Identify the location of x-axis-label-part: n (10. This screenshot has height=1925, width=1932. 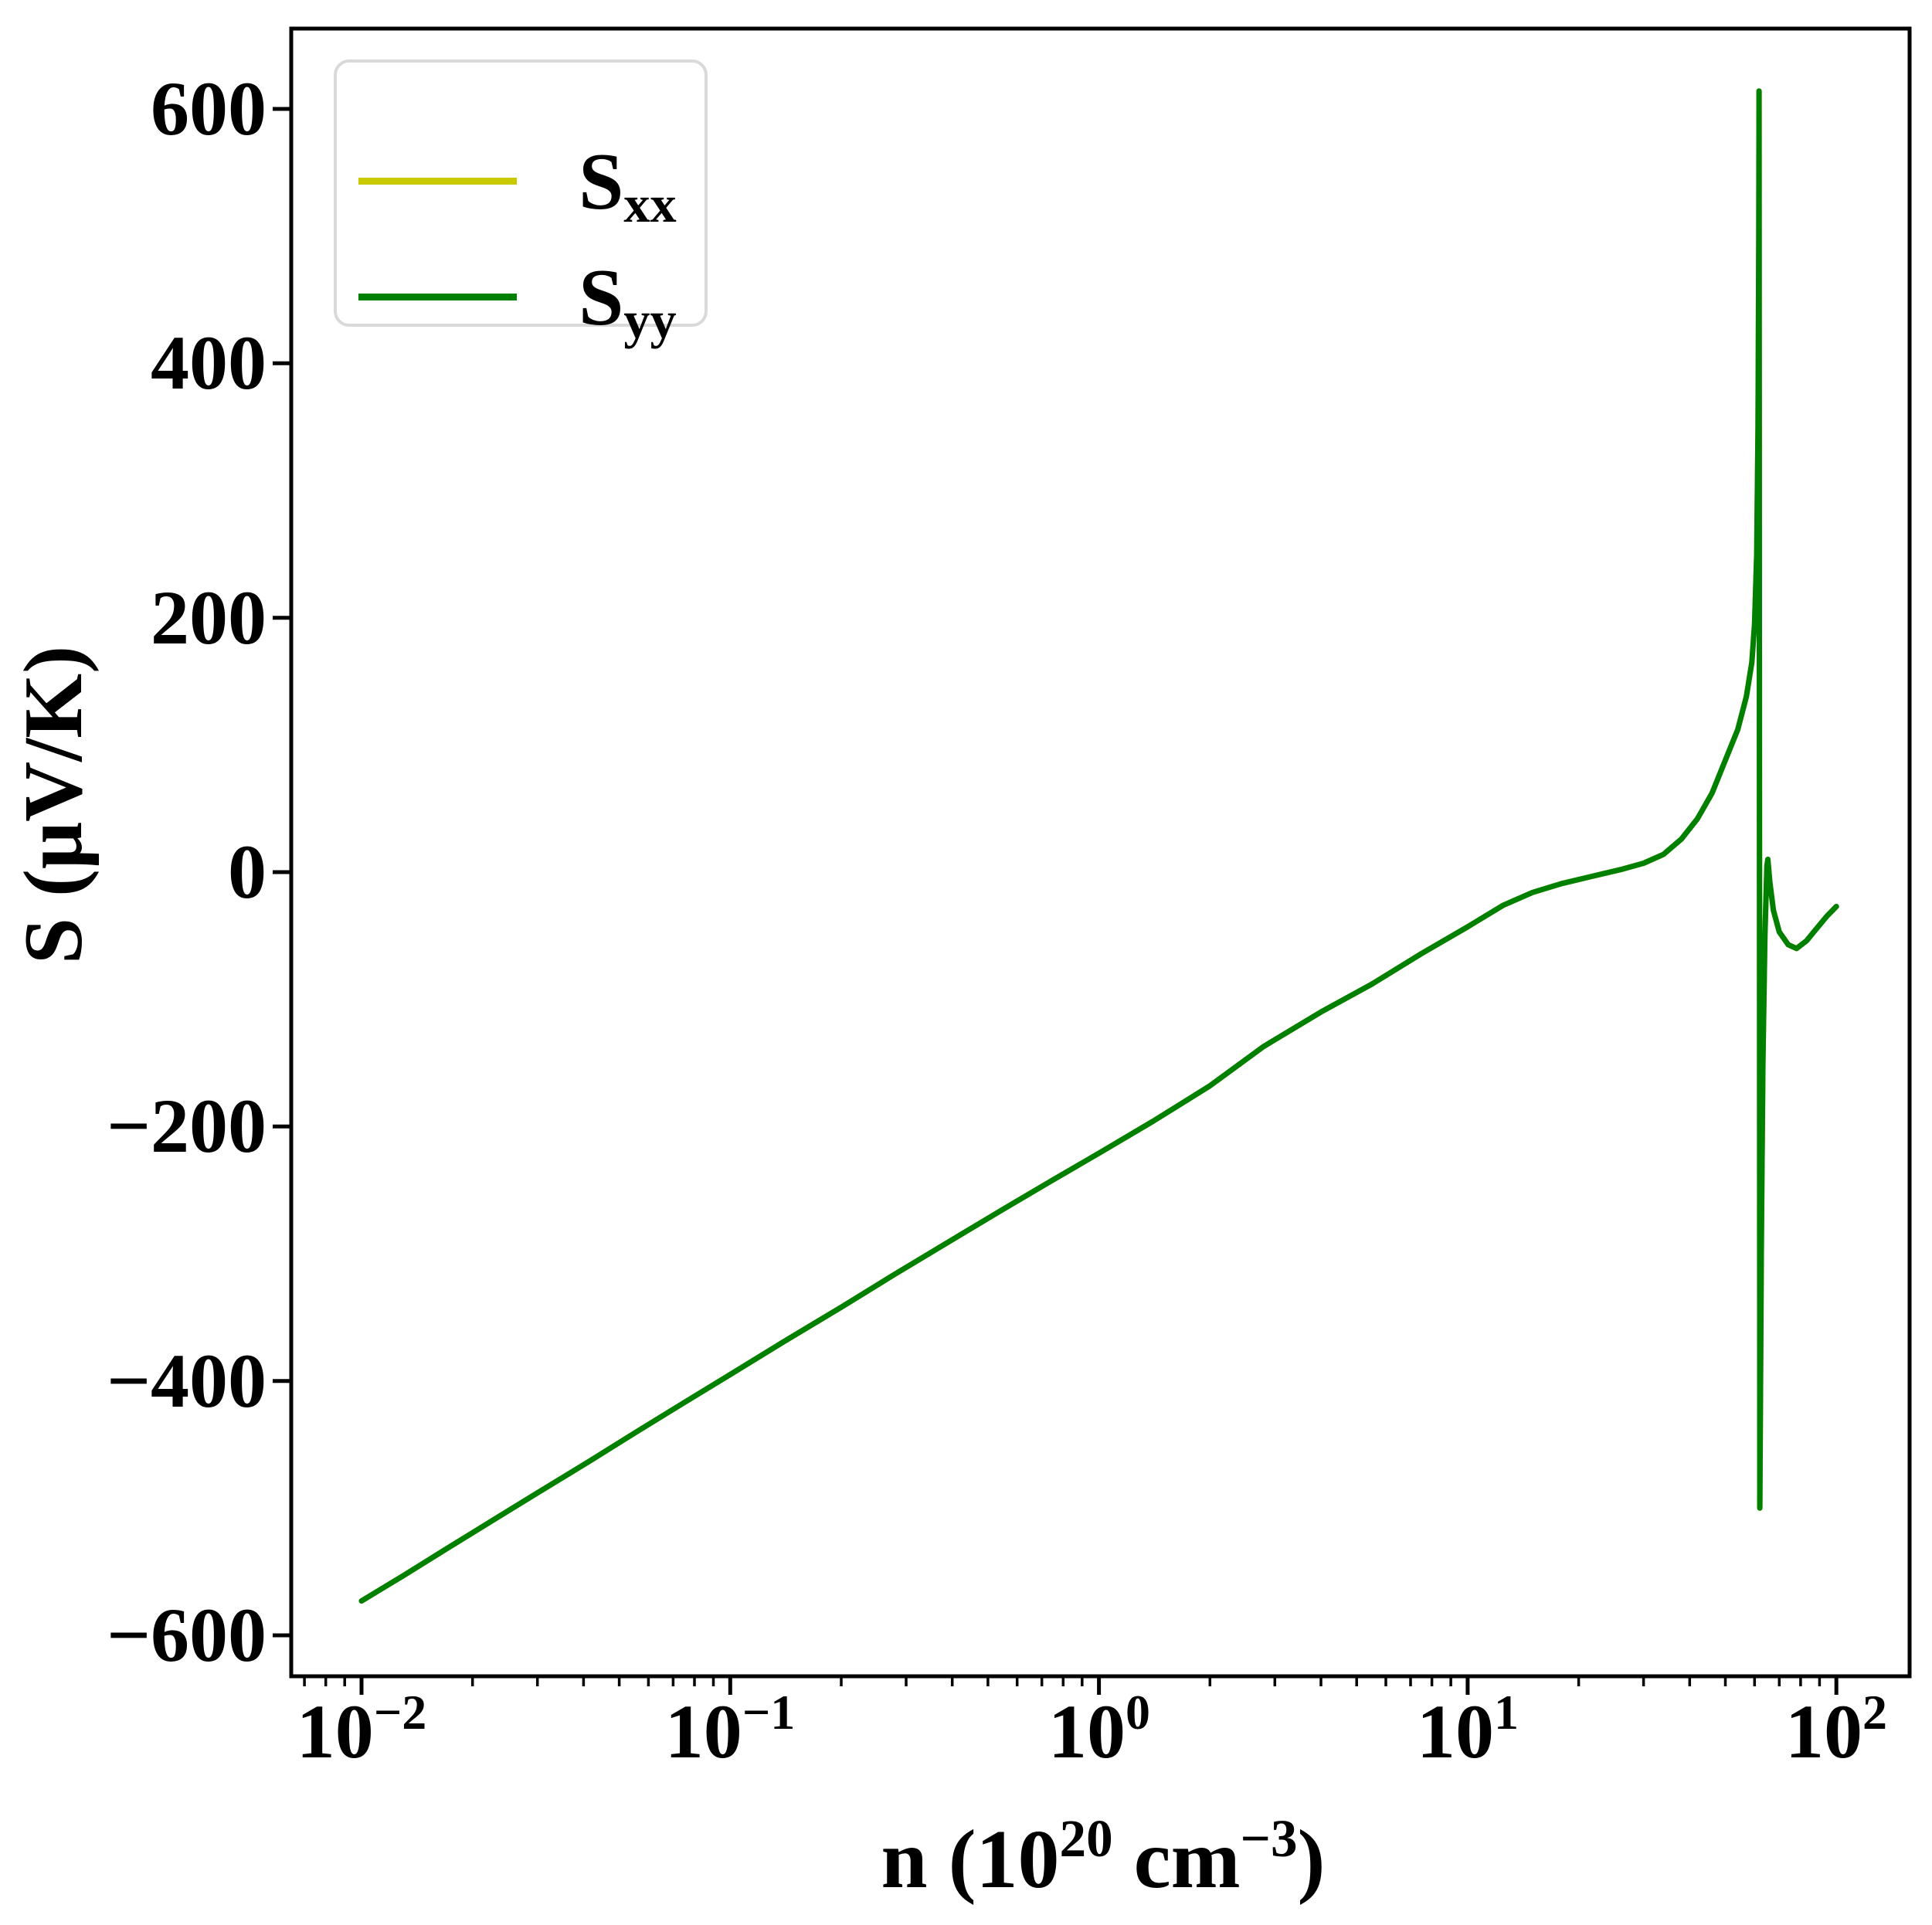
(971, 1860).